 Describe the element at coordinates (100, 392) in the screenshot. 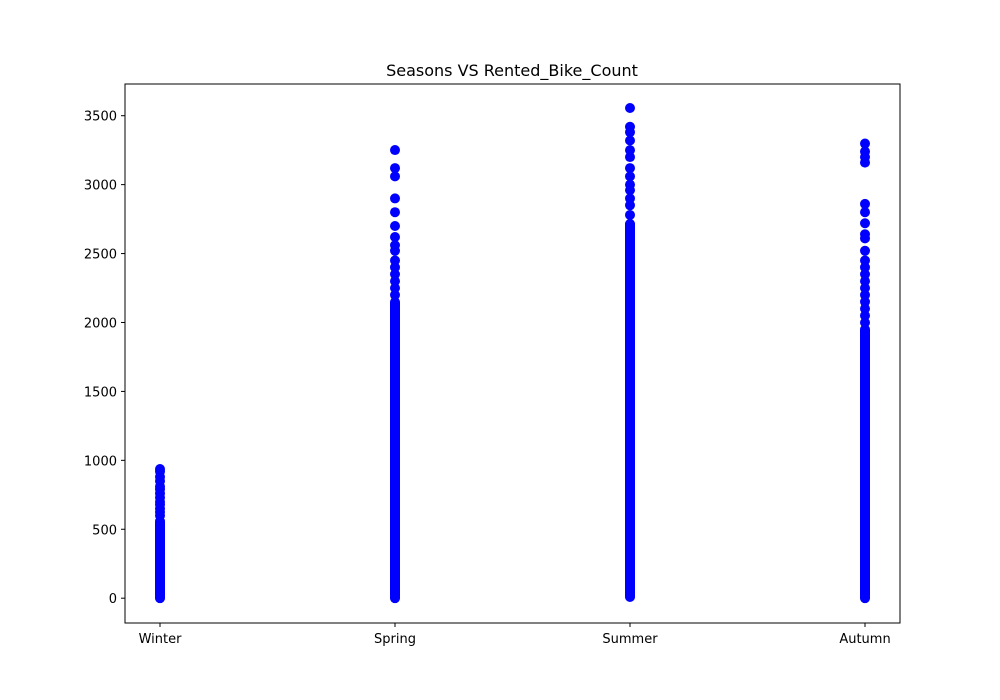

I see `y-tick-label: 1500` at that location.